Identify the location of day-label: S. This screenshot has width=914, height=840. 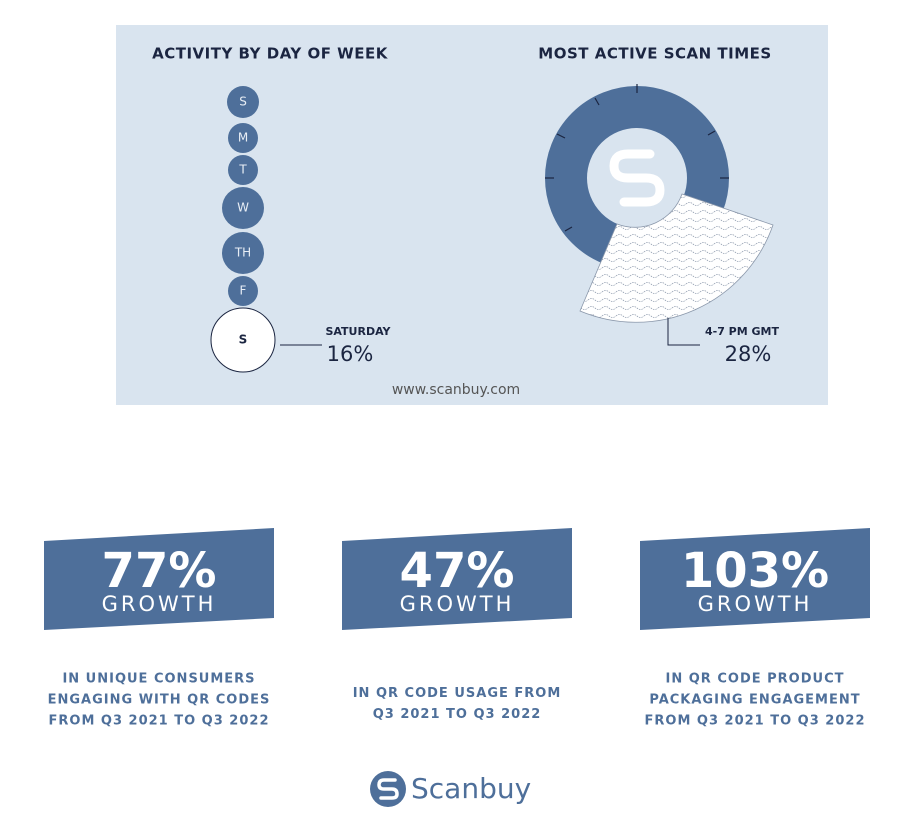
(243, 102).